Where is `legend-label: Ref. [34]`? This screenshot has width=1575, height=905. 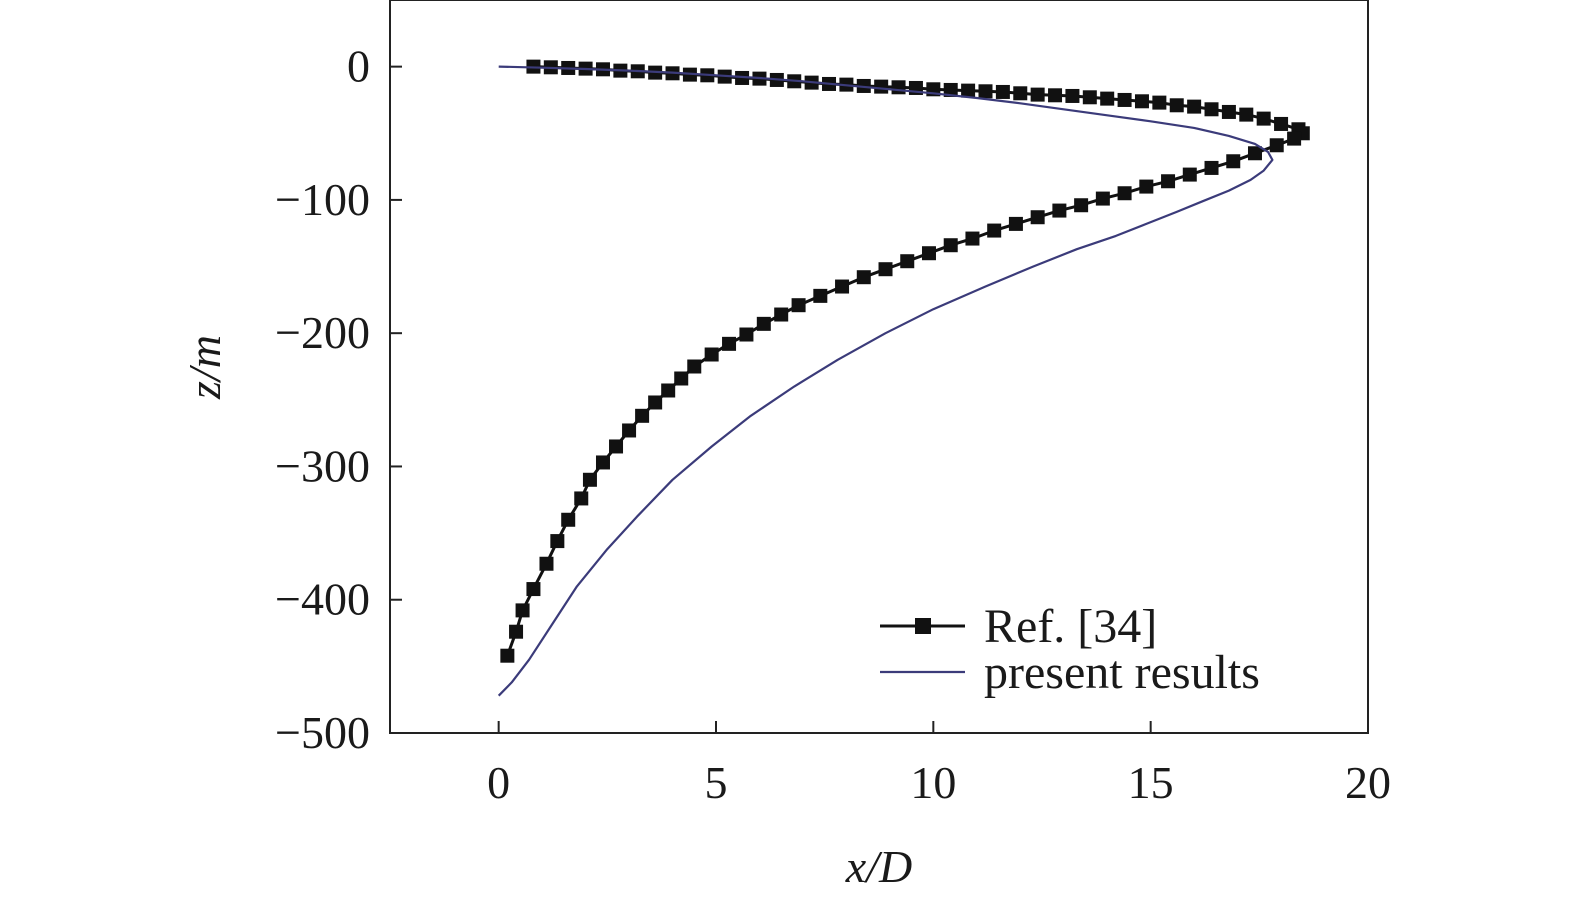 legend-label: Ref. [34] is located at coordinates (1070, 626).